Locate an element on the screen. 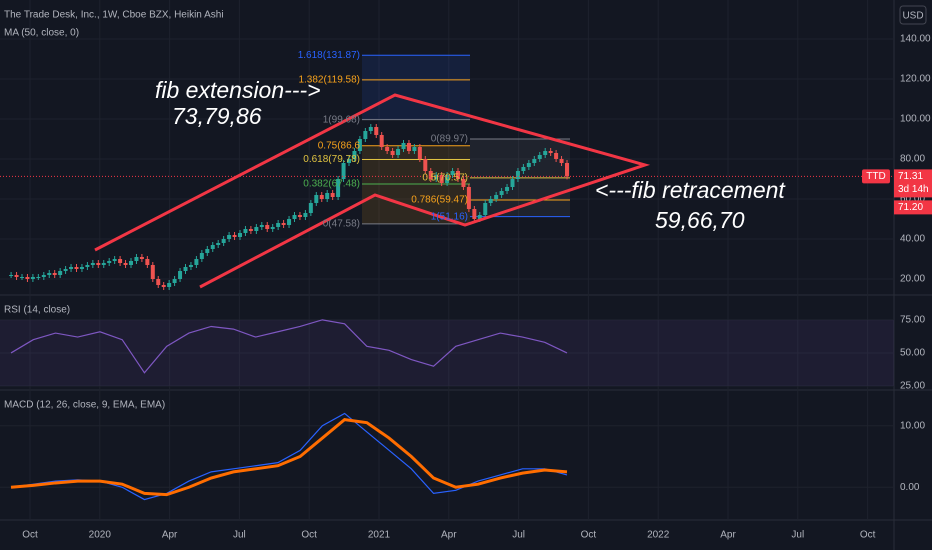 The width and height of the screenshot is (932, 550). fib-label: 0.382(67.48) is located at coordinates (331, 184).